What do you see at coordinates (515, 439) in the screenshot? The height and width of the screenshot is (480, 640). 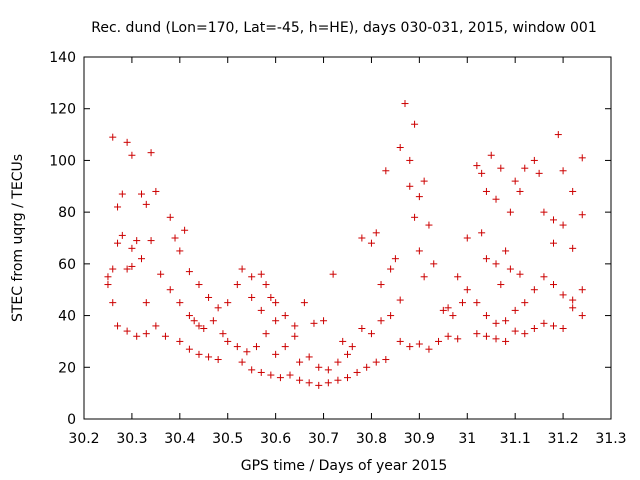 I see `x-tick-label: 31.1` at bounding box center [515, 439].